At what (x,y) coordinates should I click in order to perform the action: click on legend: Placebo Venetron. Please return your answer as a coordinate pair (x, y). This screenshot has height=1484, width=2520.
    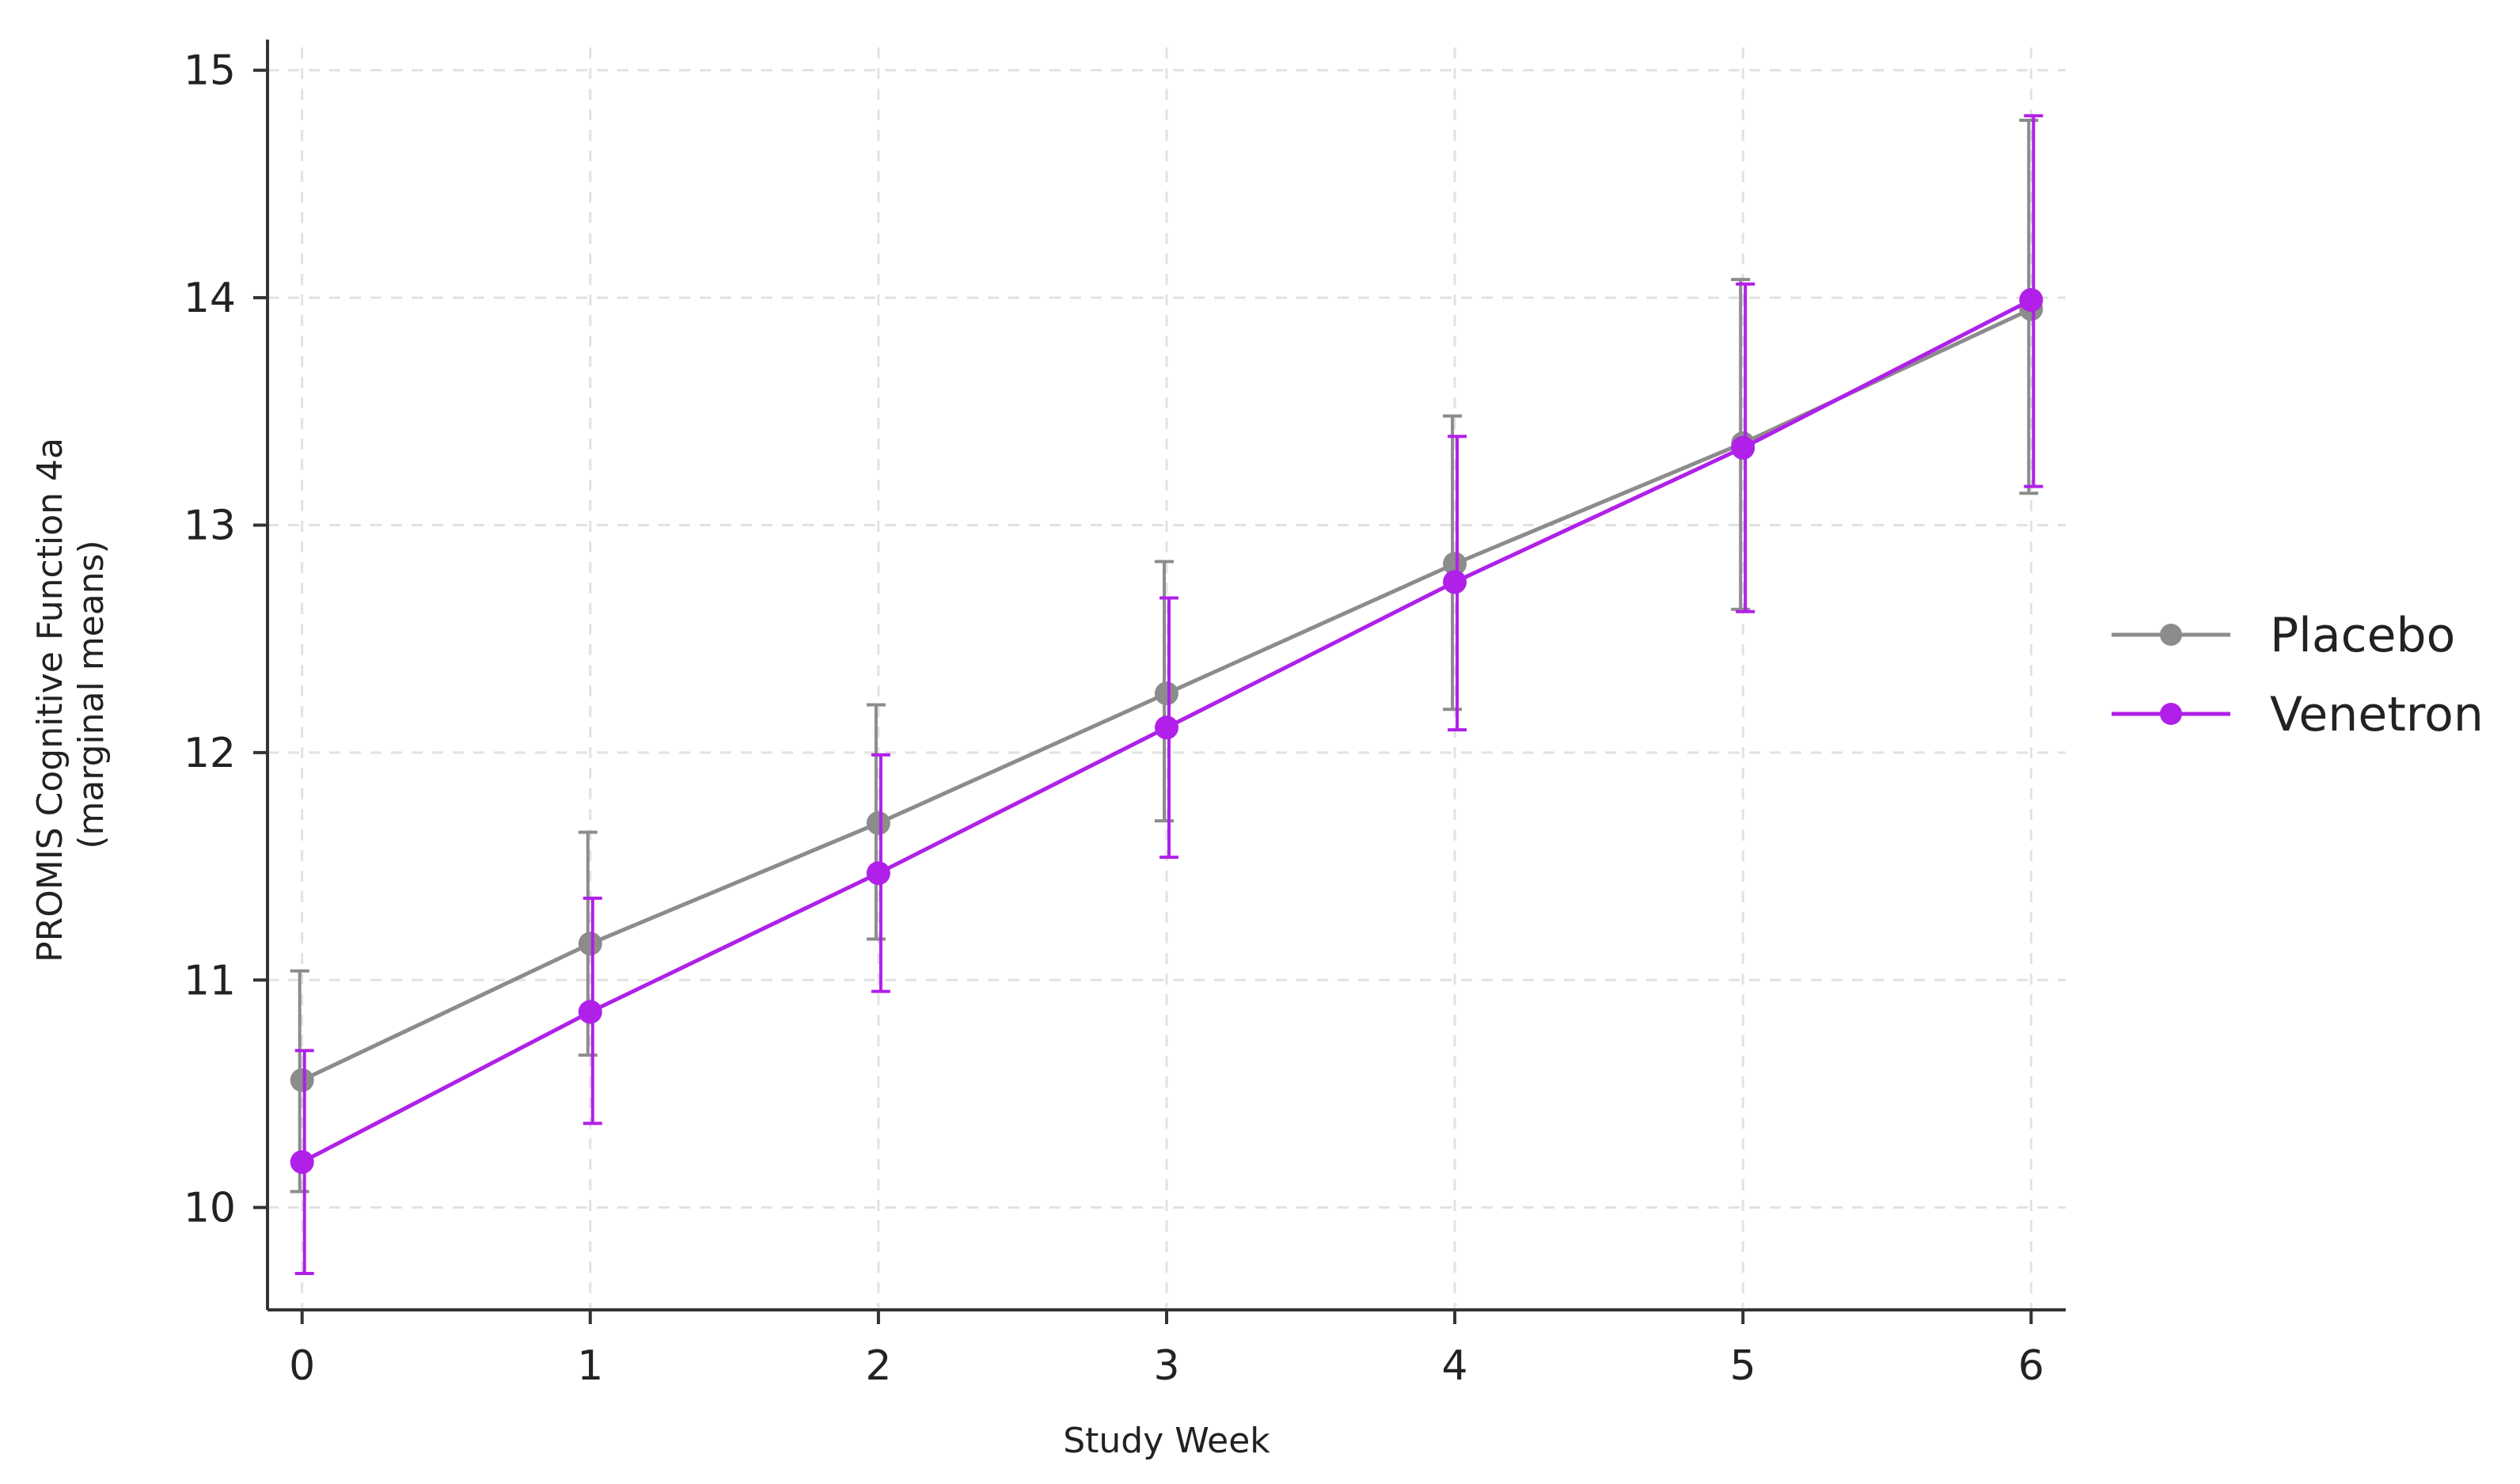
    Looking at the image, I should click on (2298, 675).